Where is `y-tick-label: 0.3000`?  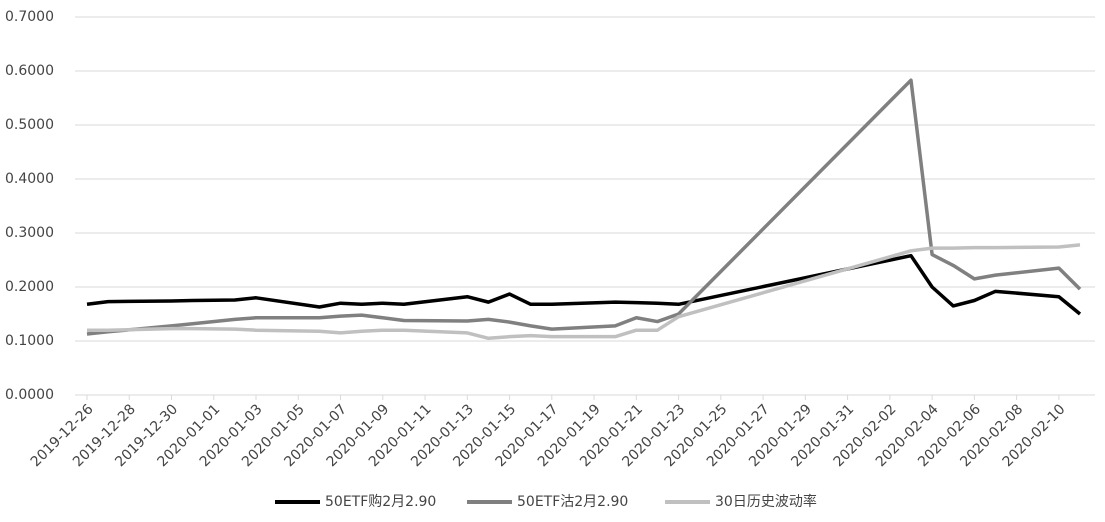 y-tick-label: 0.3000 is located at coordinates (29, 233).